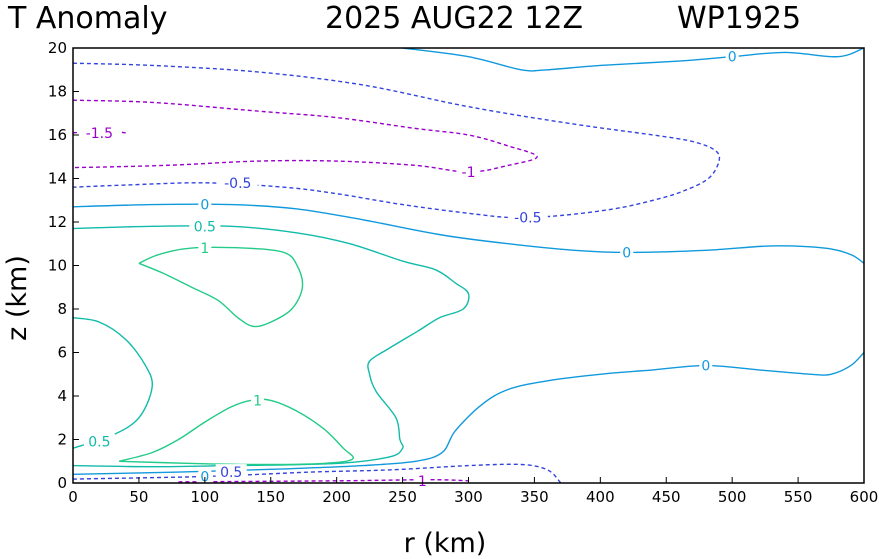  I want to click on chart-title-left: T Anomaly, so click(87, 18).